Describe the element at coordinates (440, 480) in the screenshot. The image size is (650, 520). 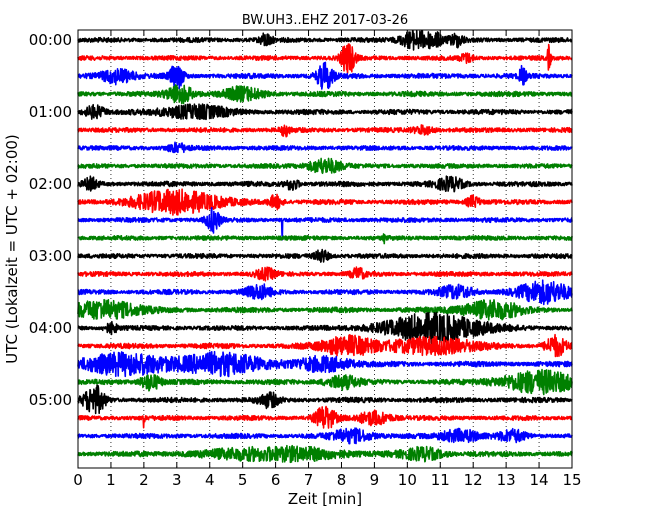
I see `x-tick-label: 11` at that location.